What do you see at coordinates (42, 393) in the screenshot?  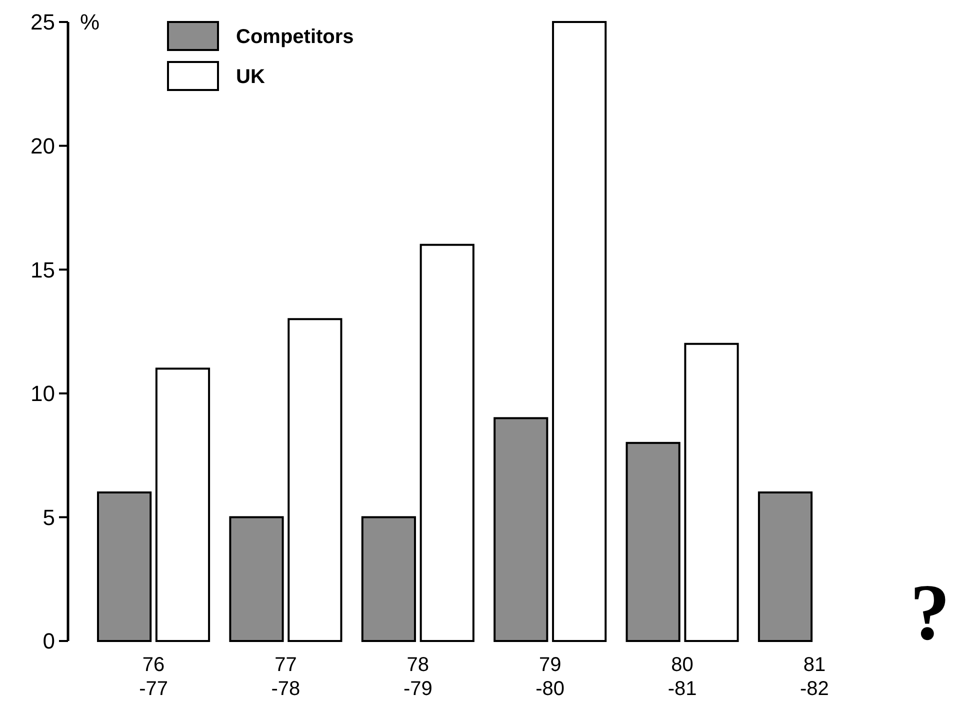 I see `y-tick-label: 10` at bounding box center [42, 393].